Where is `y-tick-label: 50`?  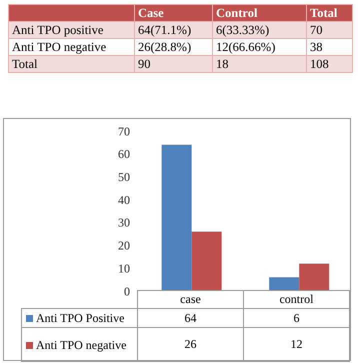
y-tick-label: 50 is located at coordinates (124, 177).